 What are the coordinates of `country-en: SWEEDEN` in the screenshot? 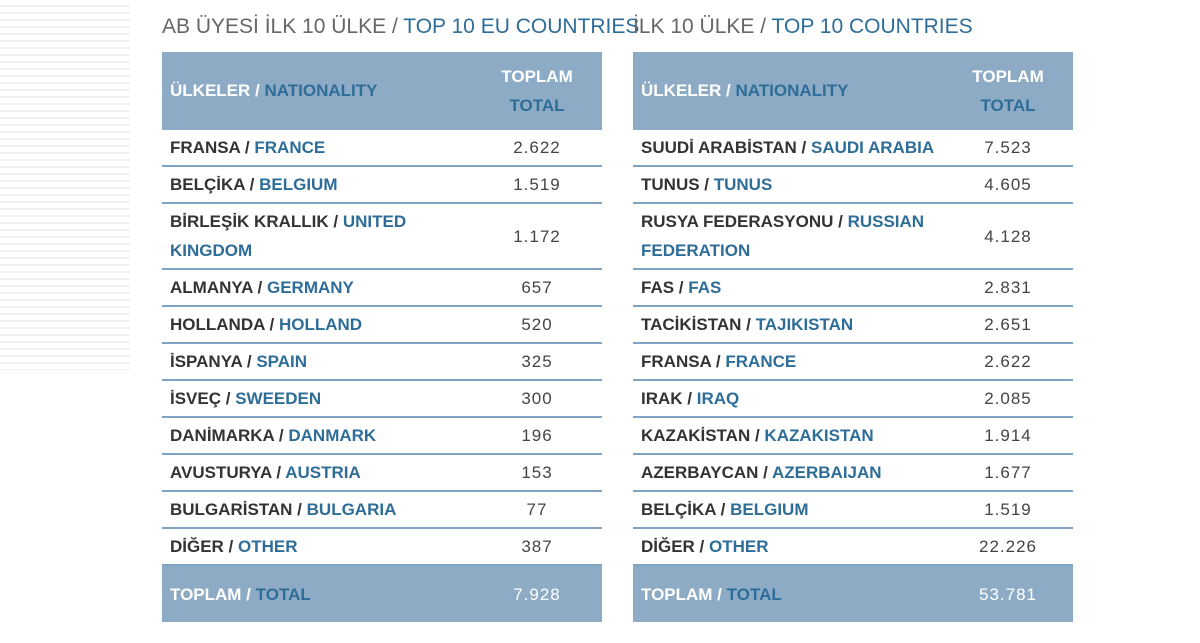 It's located at (278, 398).